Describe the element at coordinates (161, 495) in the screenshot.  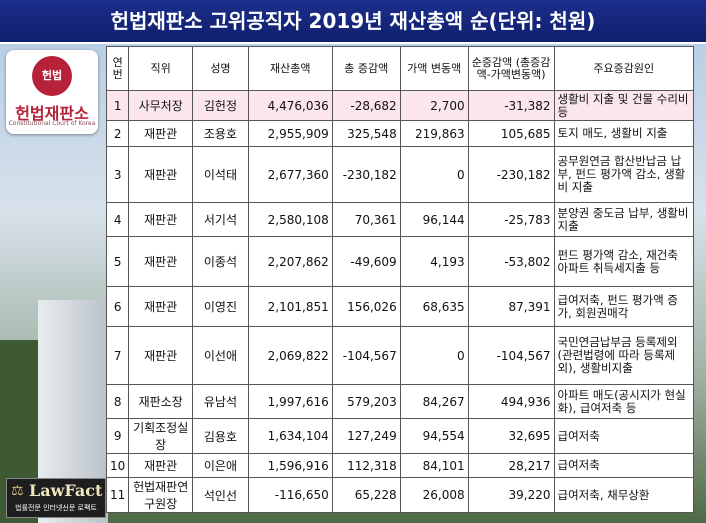
I see `cell-position: 헌법재판연구원장` at that location.